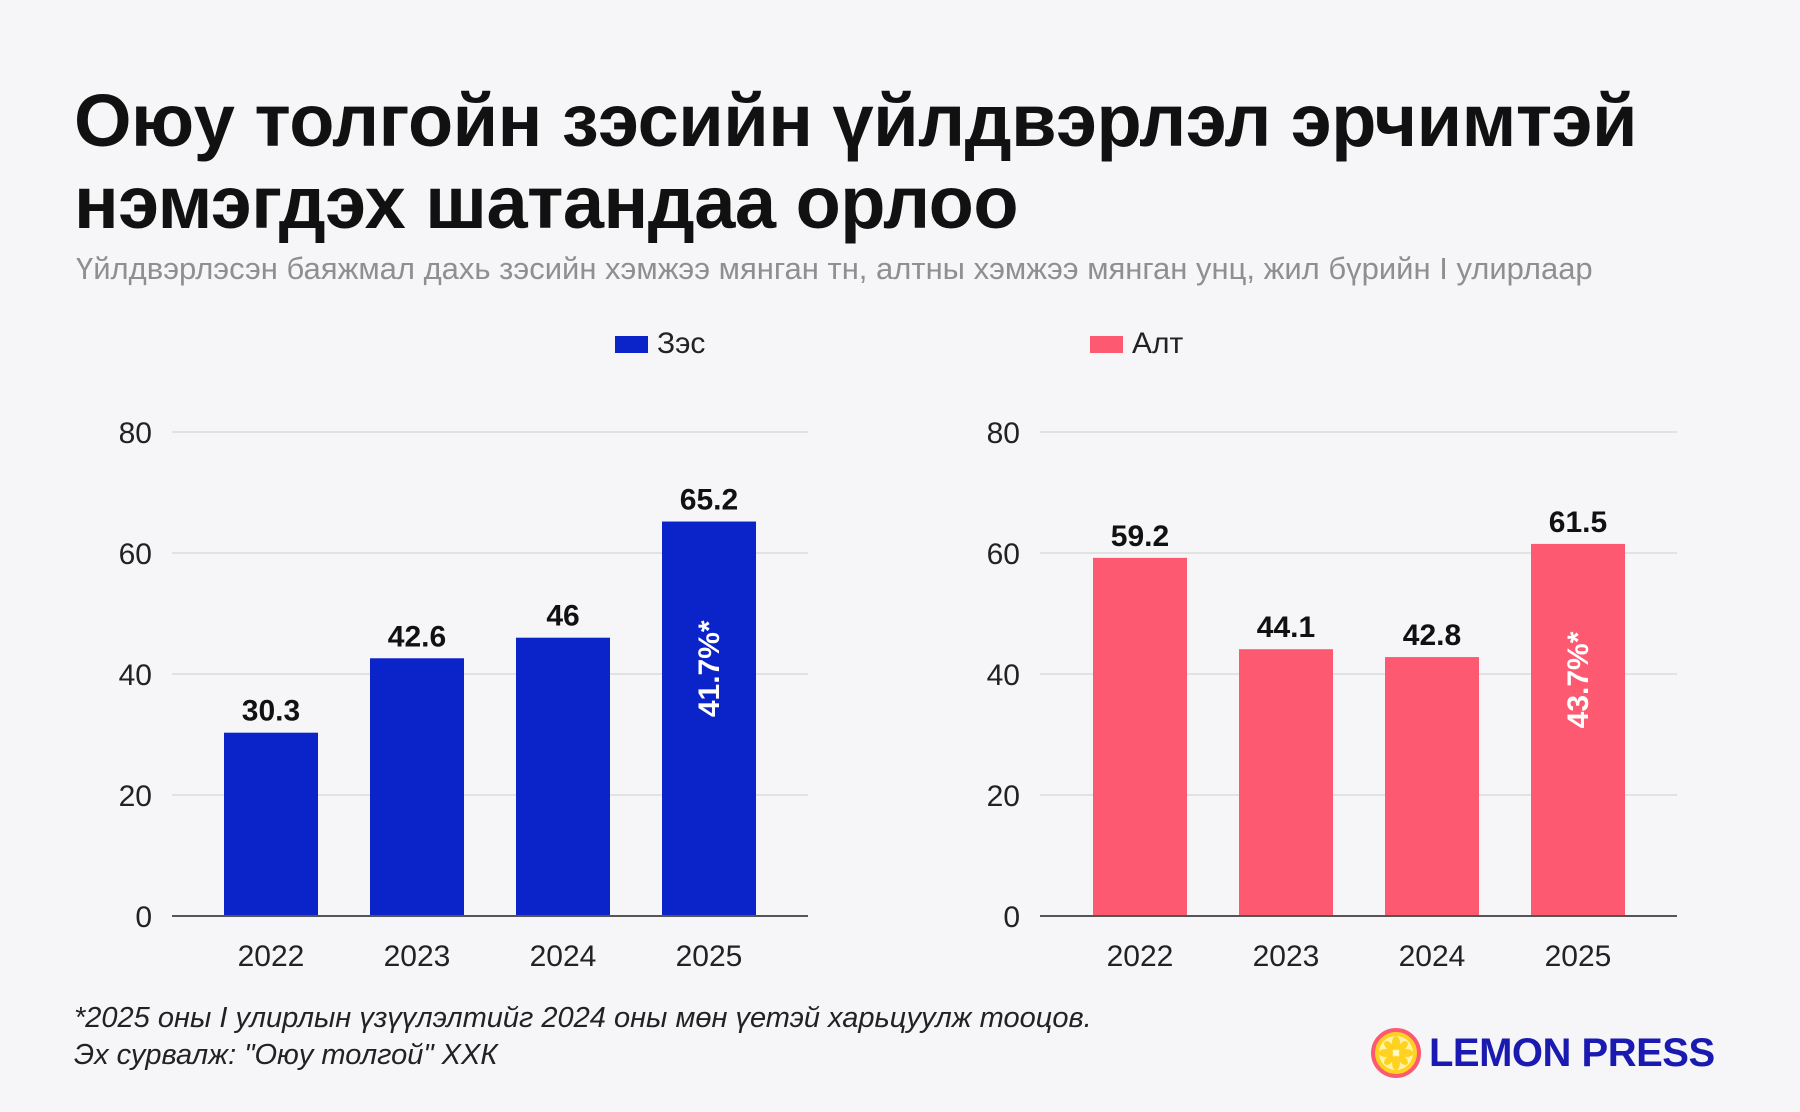 The width and height of the screenshot is (1800, 1112). Describe the element at coordinates (709, 500) in the screenshot. I see `copper-value-label: 65.2` at that location.